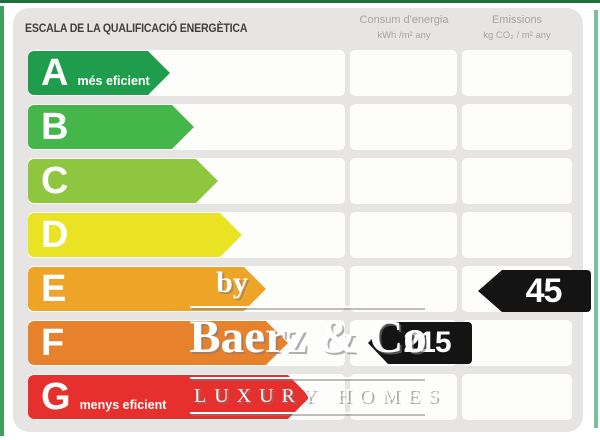 This screenshot has height=440, width=600. Describe the element at coordinates (55, 235) in the screenshot. I see `rating-letter-d: D` at that location.